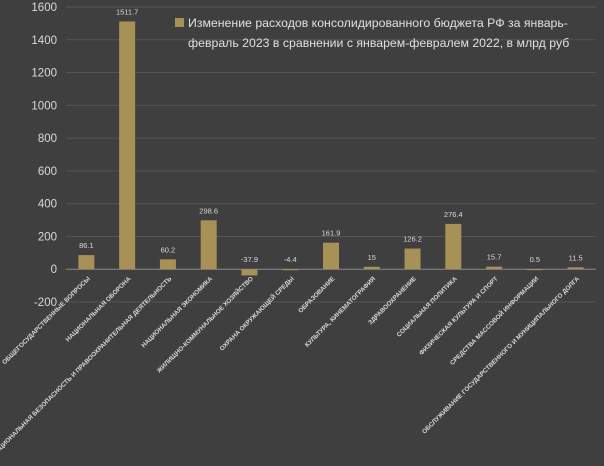 This screenshot has width=604, height=466. Describe the element at coordinates (46, 320) in the screenshot. I see `category-label: ОБЩЕГОСУДАРСТВЕННЫЕ ВОПРОСЫ` at that location.